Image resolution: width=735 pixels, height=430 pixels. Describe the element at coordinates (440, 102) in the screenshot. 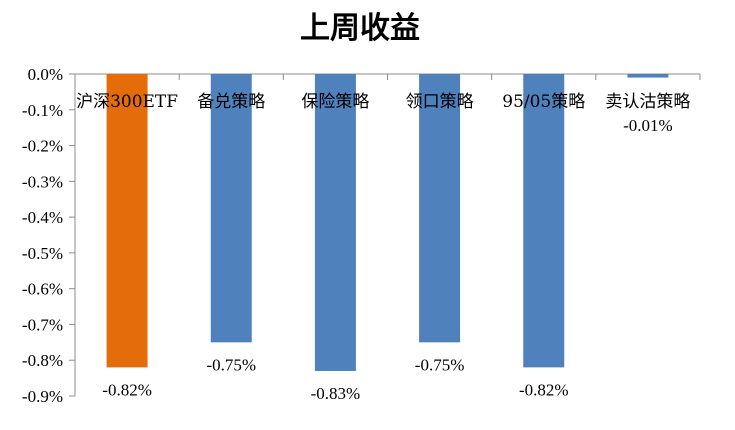

I see `category-label: 领口策略` at that location.